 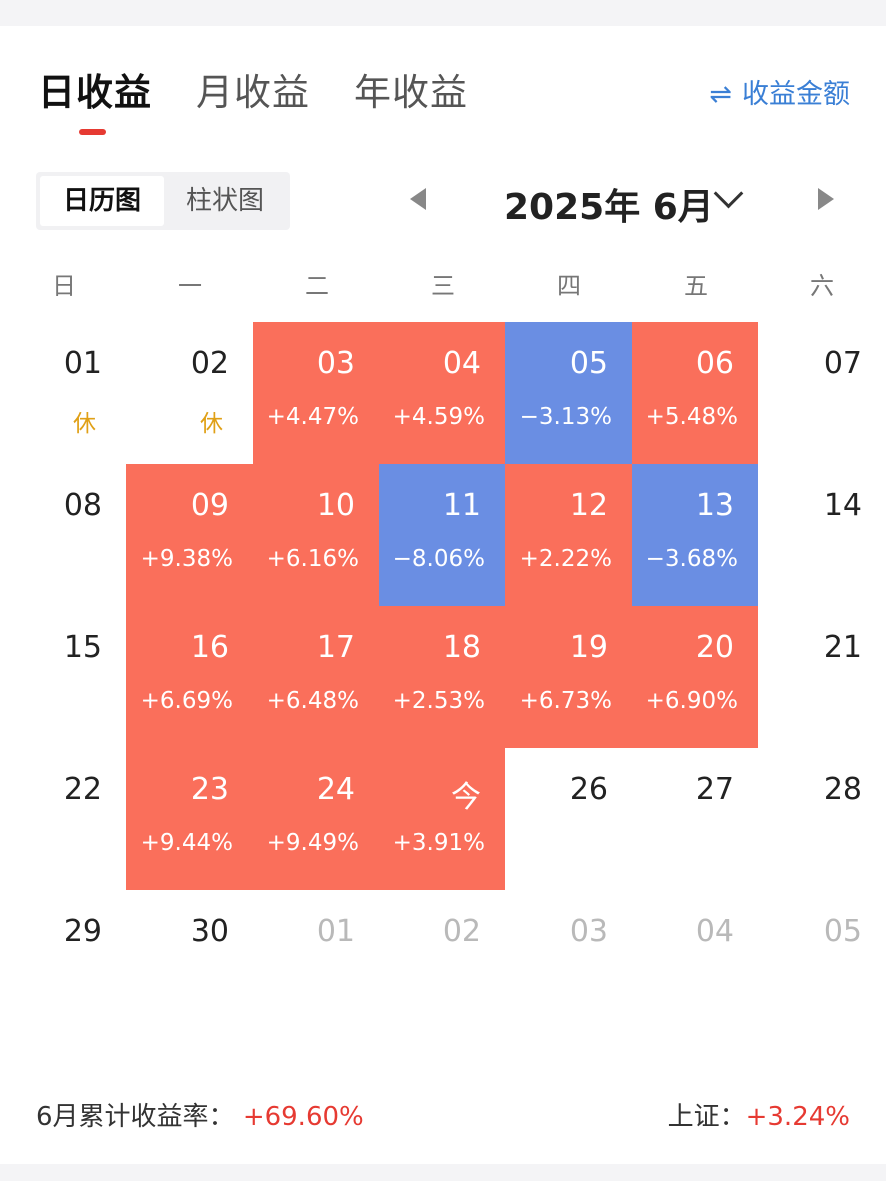 I want to click on daily-return-value: −3.68%, so click(x=691, y=559).